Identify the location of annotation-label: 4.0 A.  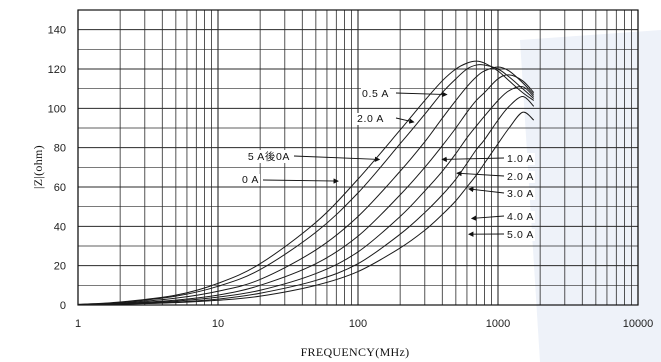
(520, 217).